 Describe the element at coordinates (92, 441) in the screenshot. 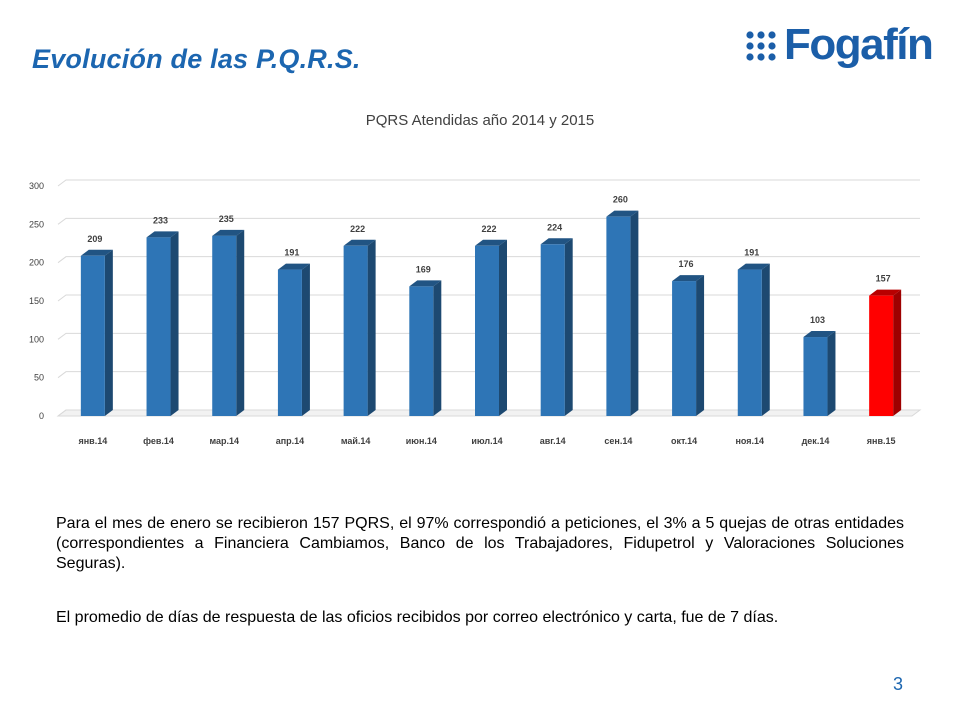

I see `x-tick-label: янв.14` at that location.